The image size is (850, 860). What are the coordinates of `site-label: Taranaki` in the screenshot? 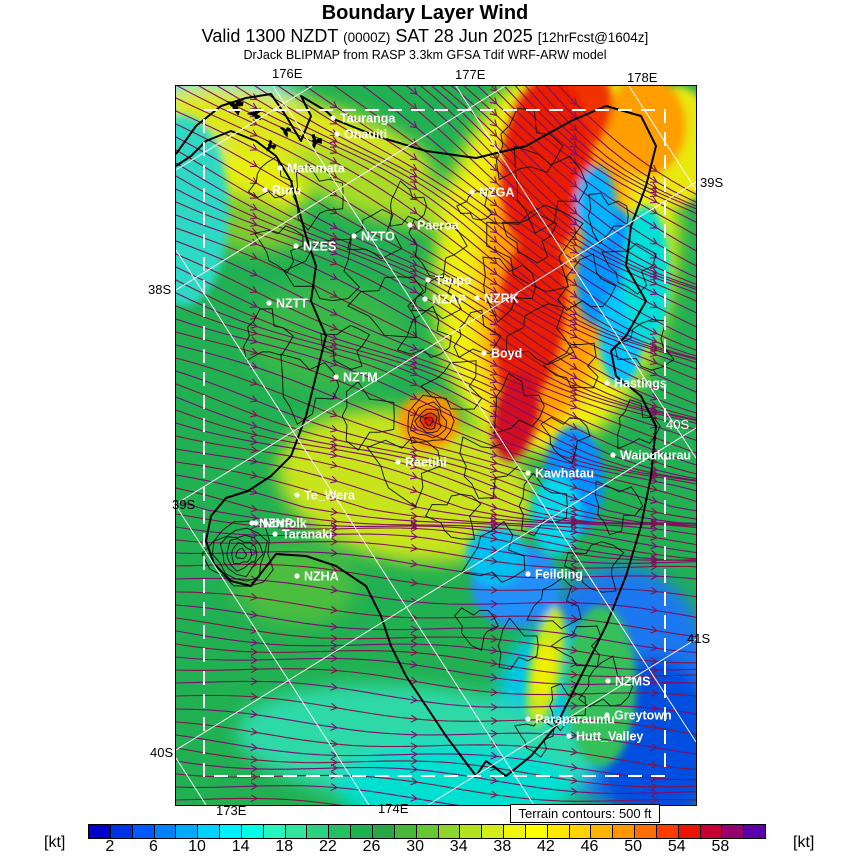 It's located at (307, 535).